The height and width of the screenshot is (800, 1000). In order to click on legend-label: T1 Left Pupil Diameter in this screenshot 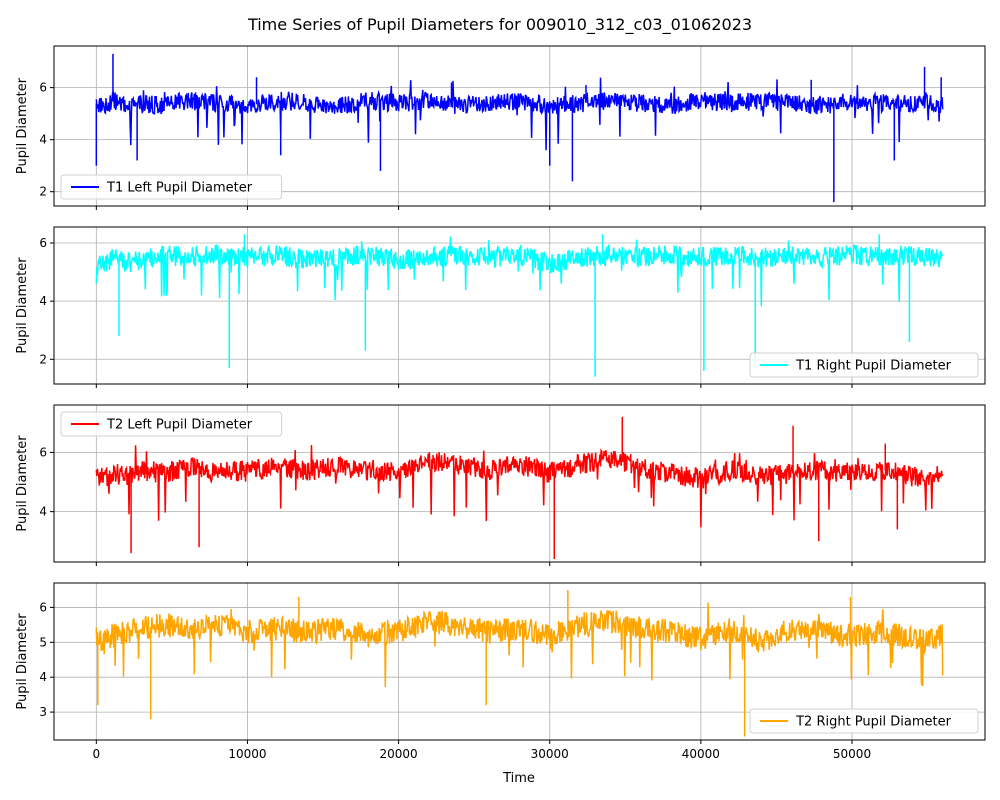, I will do `click(179, 188)`.